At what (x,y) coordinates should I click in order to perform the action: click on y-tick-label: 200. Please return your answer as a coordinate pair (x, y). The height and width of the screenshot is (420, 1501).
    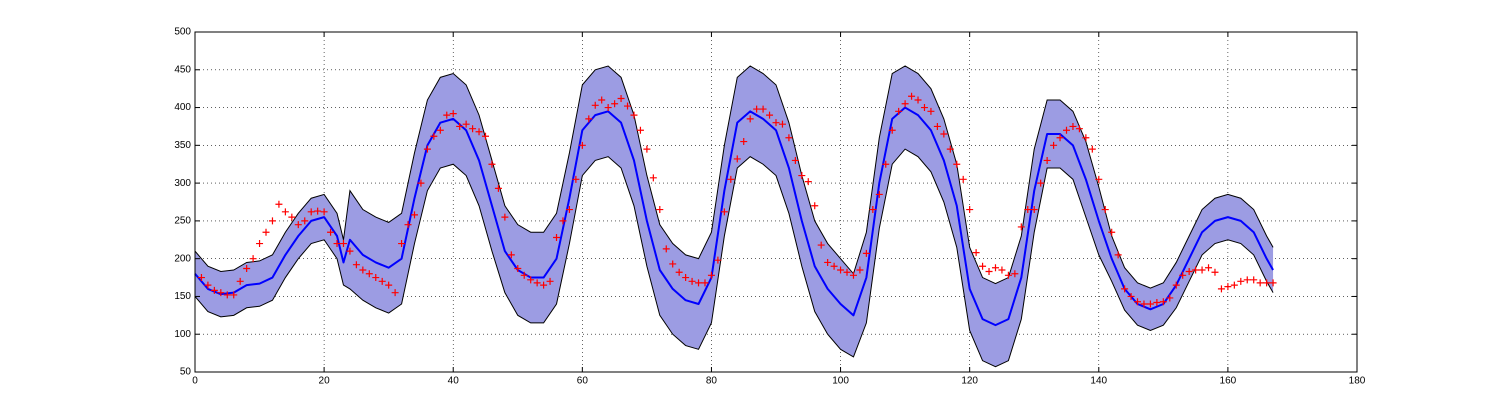
    Looking at the image, I should click on (182, 258).